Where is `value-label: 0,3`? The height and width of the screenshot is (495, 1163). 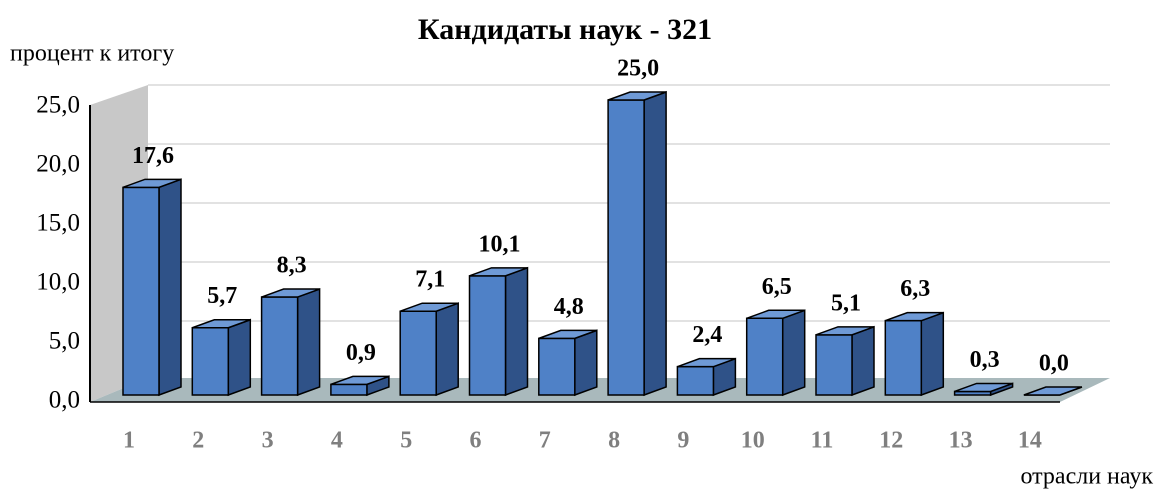
value-label: 0,3 is located at coordinates (985, 360).